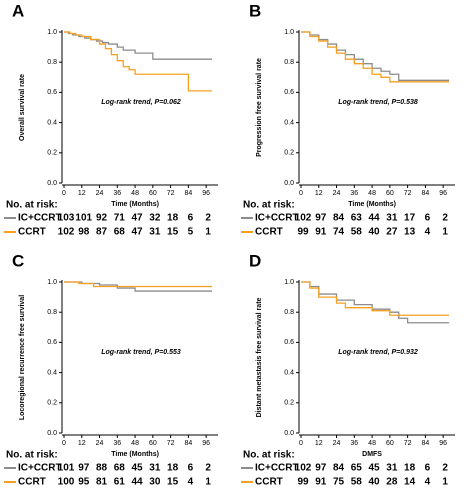 The height and width of the screenshot is (501, 474). What do you see at coordinates (378, 352) in the screenshot?
I see `annotation: Log-rank trend, P=0.932` at bounding box center [378, 352].